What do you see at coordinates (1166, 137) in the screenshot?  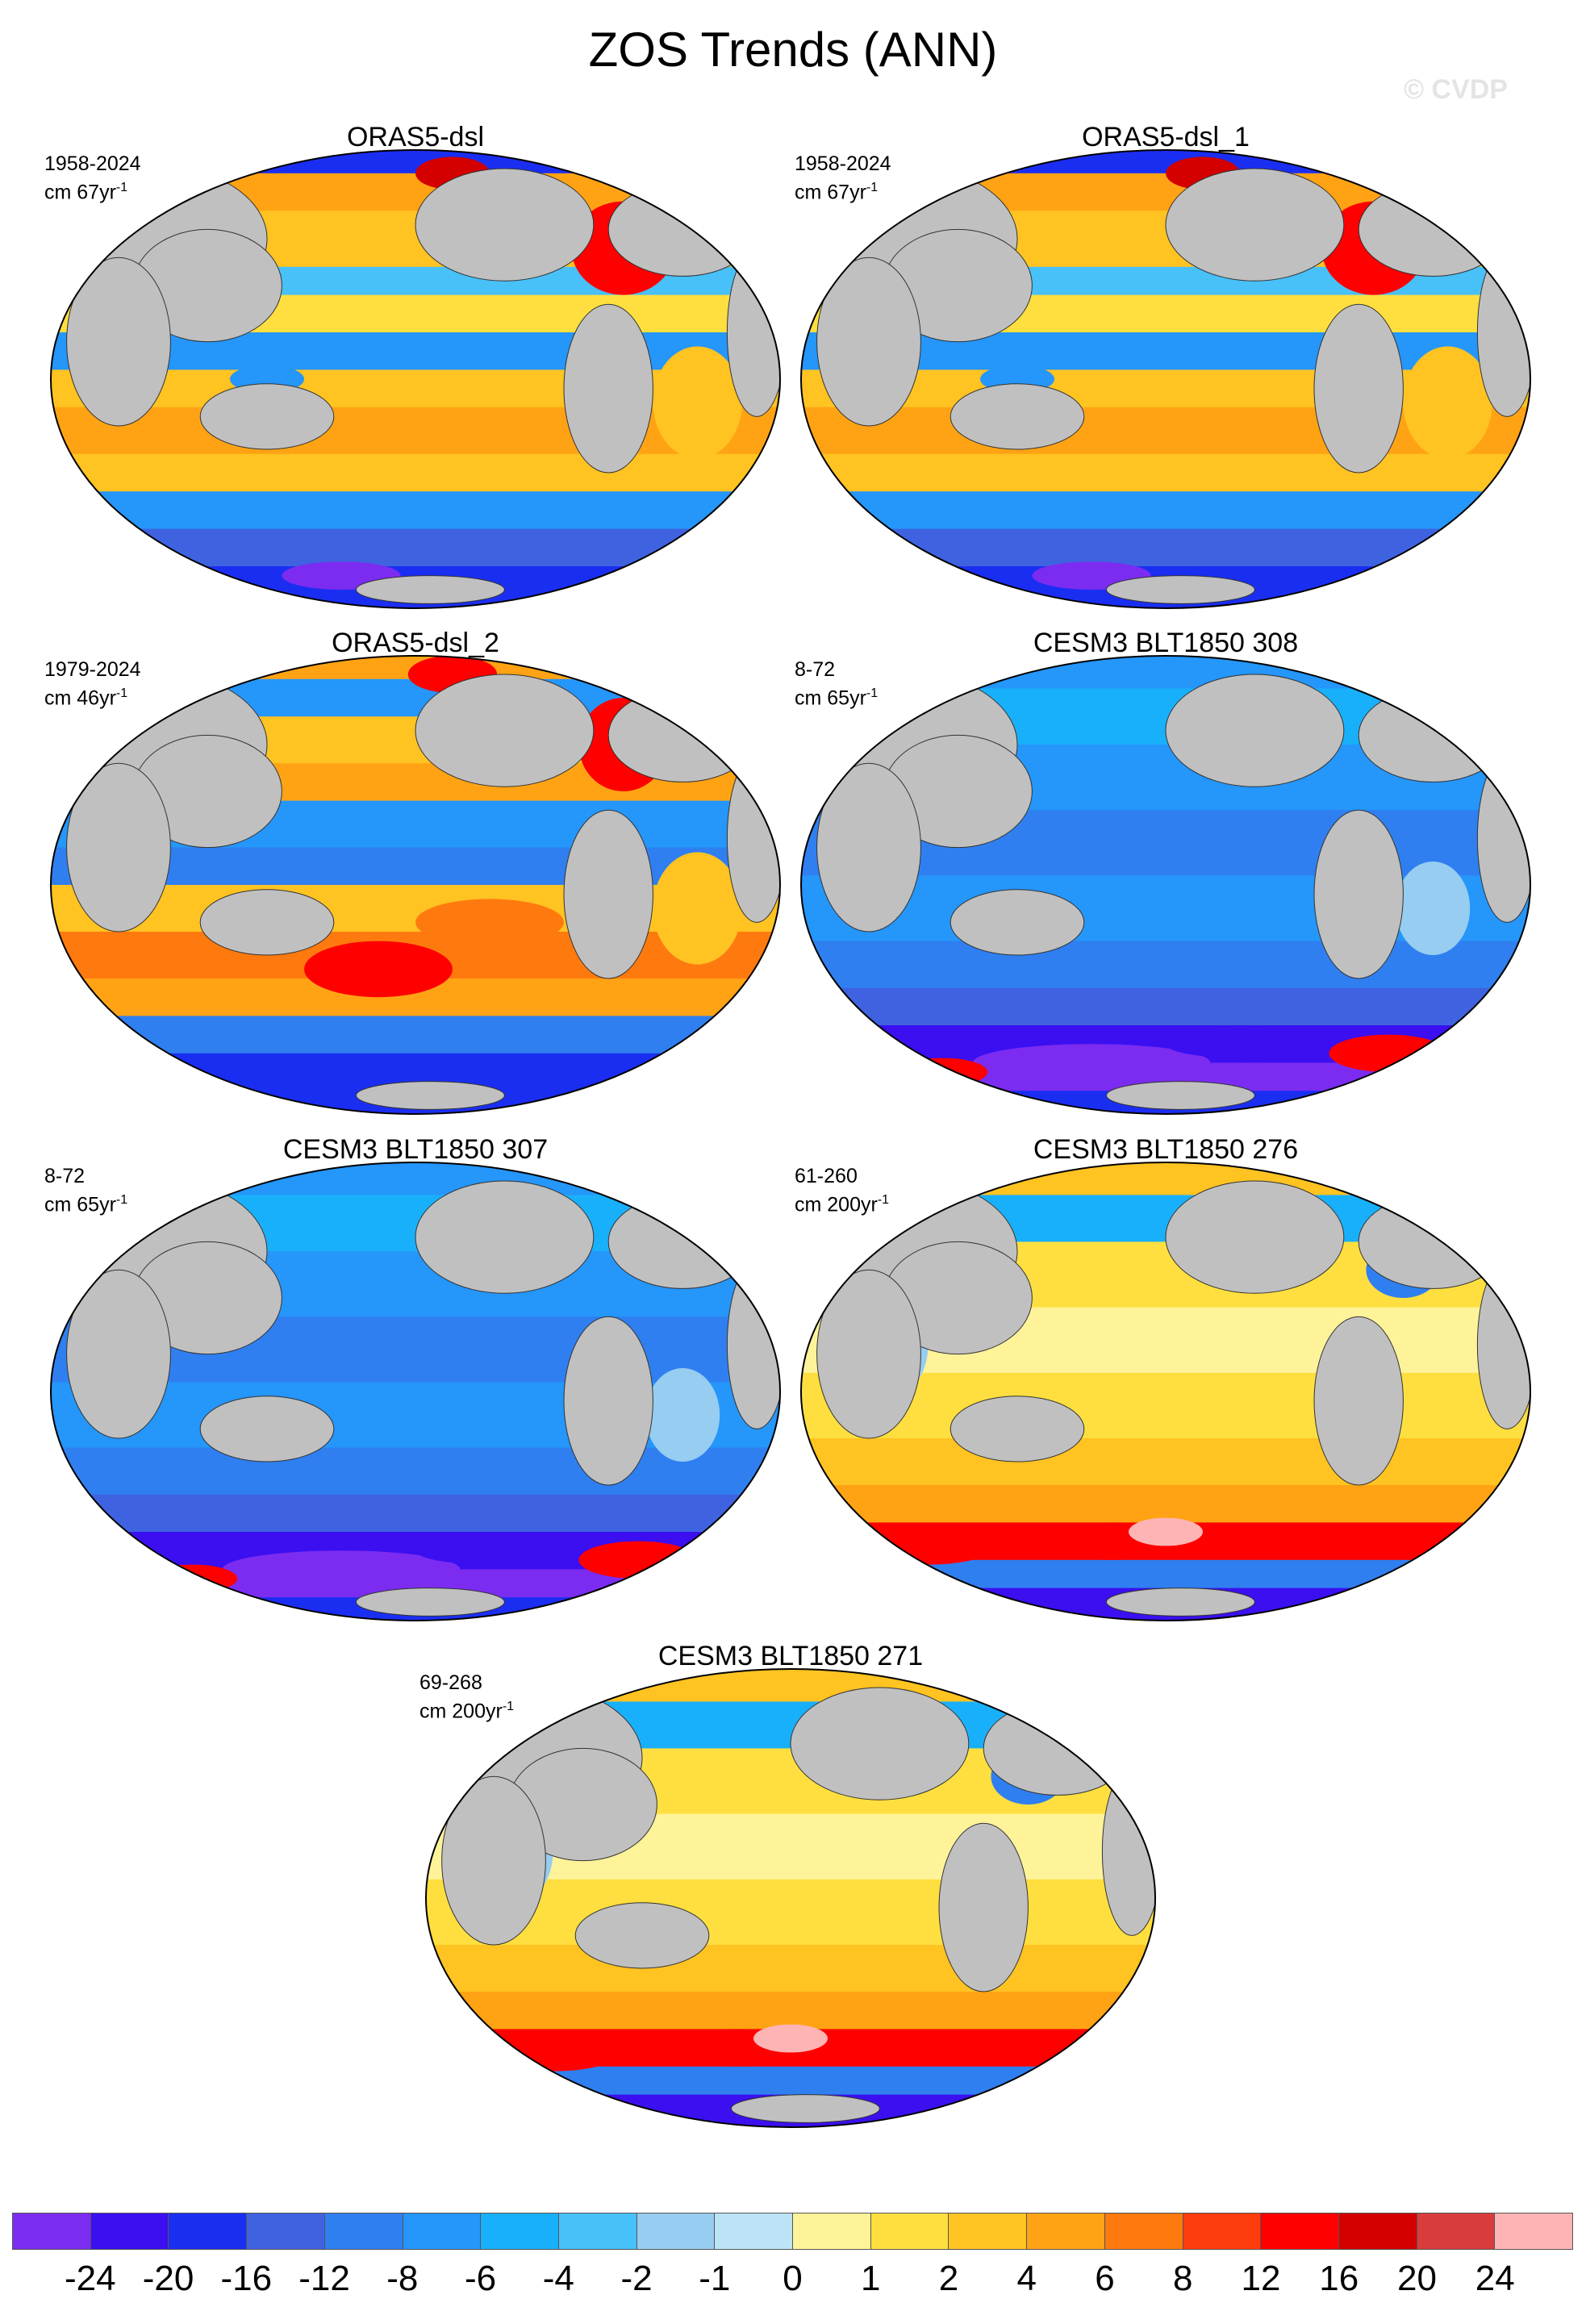 I see `panel-title: ORAS5-dsl_1` at bounding box center [1166, 137].